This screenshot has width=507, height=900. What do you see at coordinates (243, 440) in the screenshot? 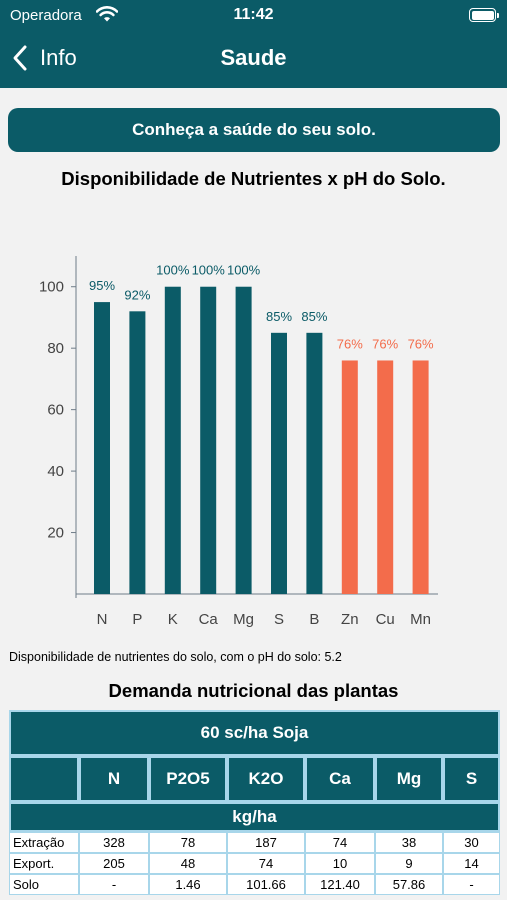
I see `bar-mg` at bounding box center [243, 440].